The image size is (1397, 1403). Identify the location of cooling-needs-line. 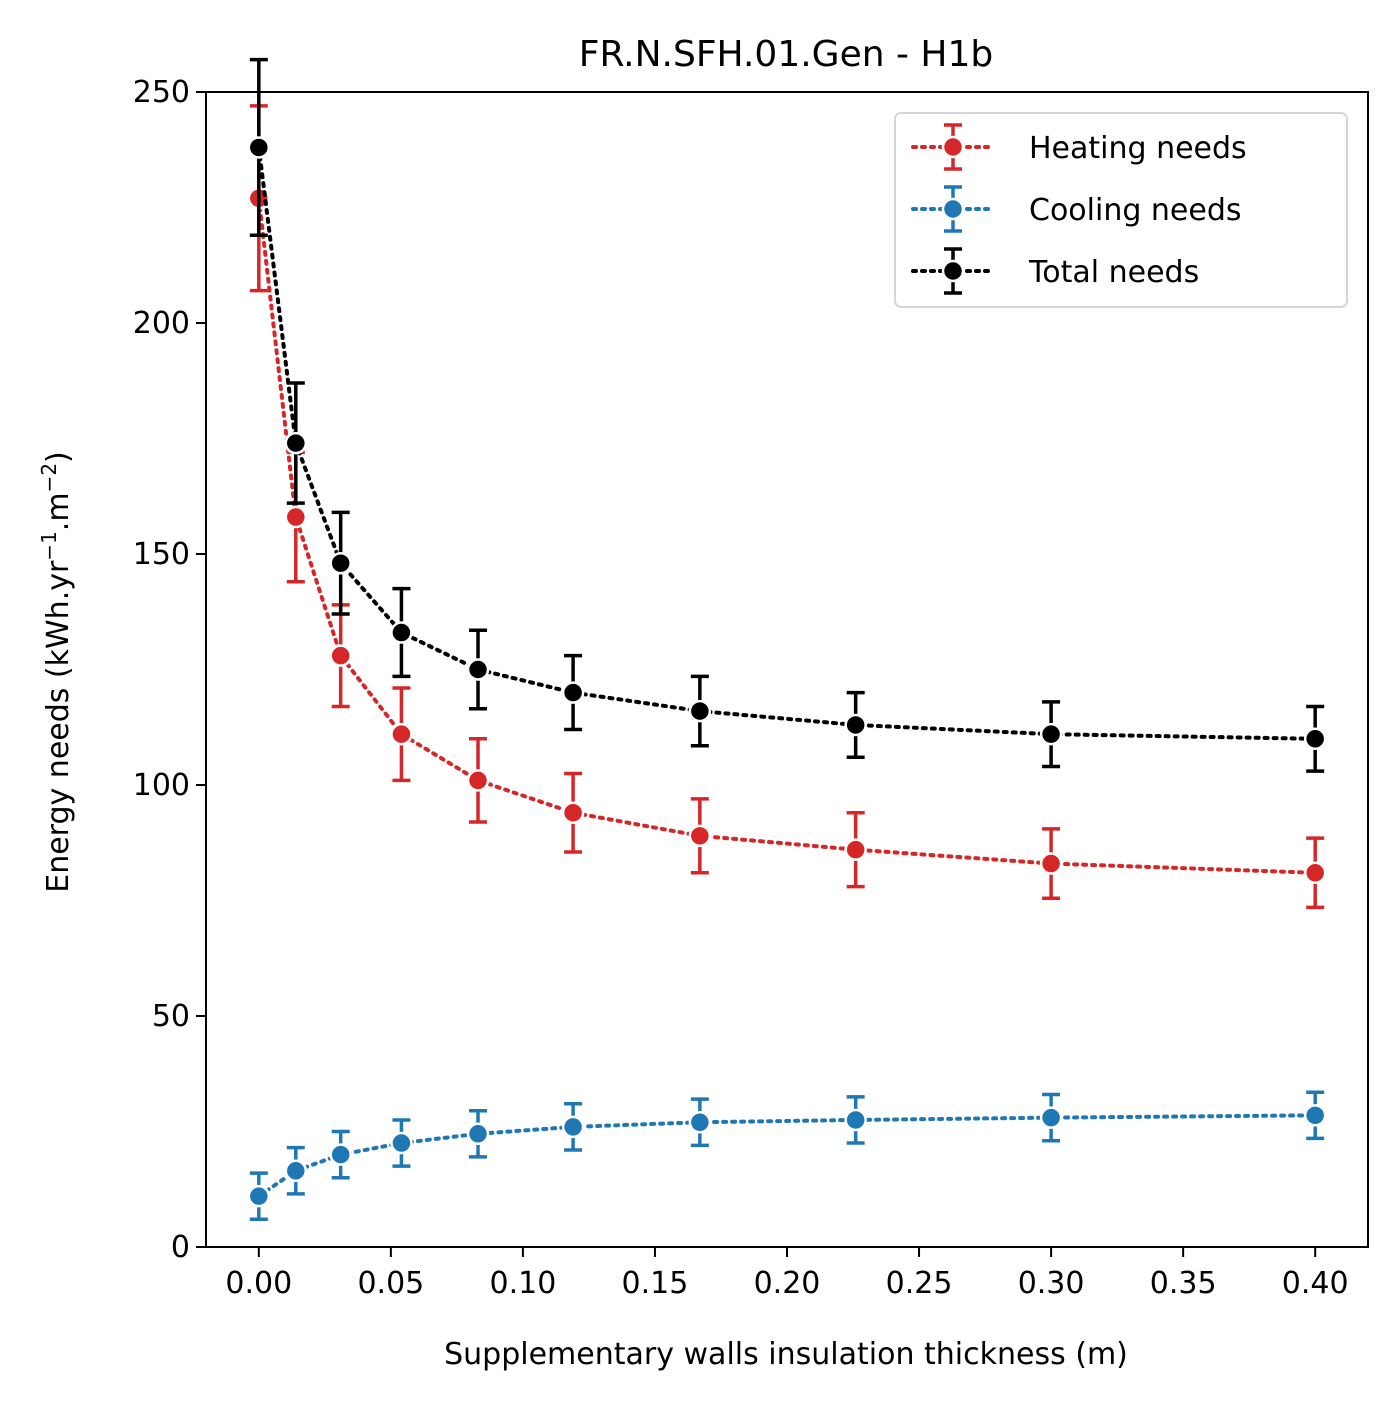
(787, 1156).